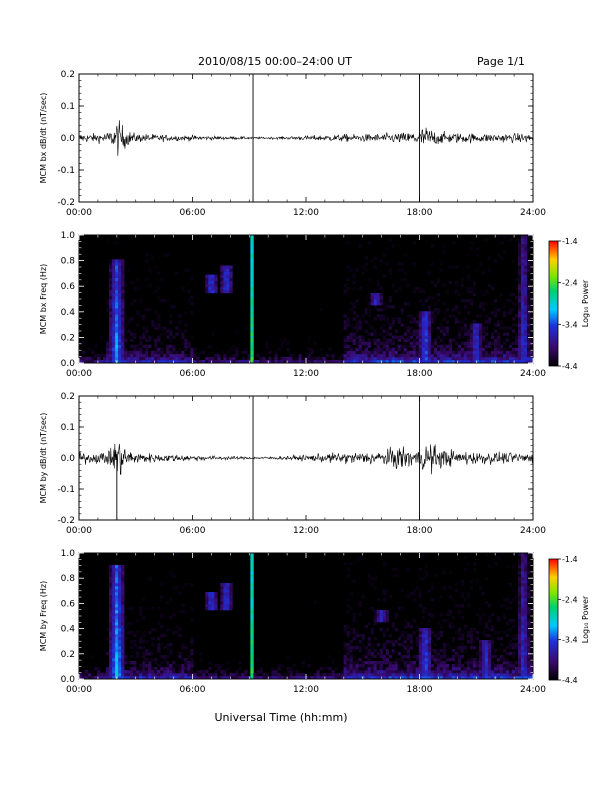 This screenshot has width=612, height=792. What do you see at coordinates (420, 690) in the screenshot?
I see `x-tick-label: 18:00` at bounding box center [420, 690].